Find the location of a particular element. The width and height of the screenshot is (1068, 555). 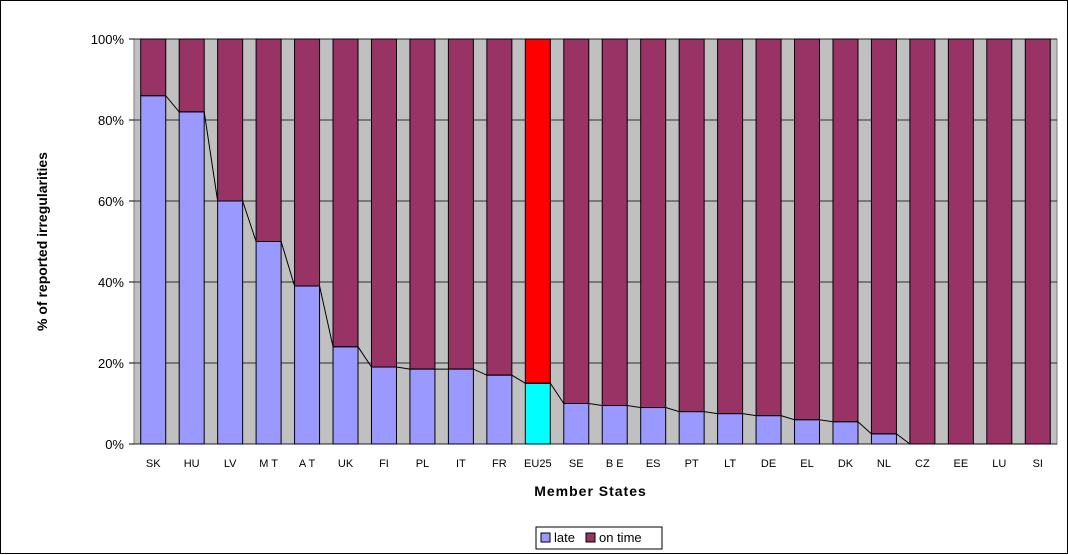

bar-late-se is located at coordinates (576, 424).